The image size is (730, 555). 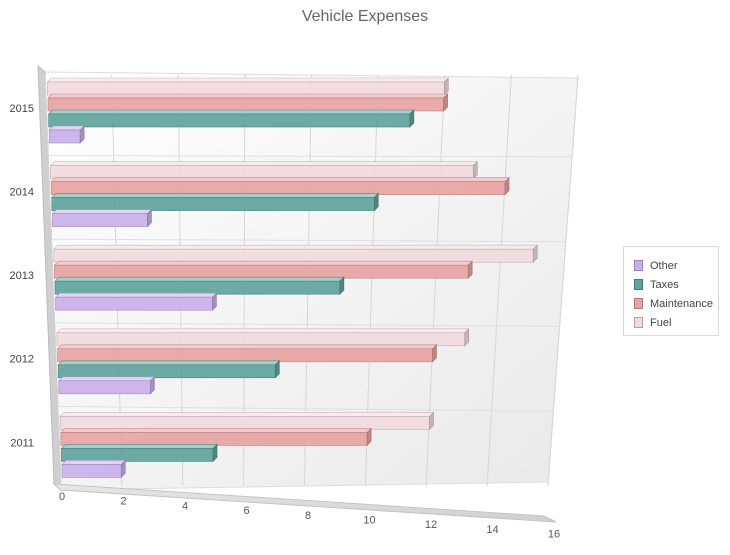 I want to click on x-tick-label: 2, so click(x=123, y=502).